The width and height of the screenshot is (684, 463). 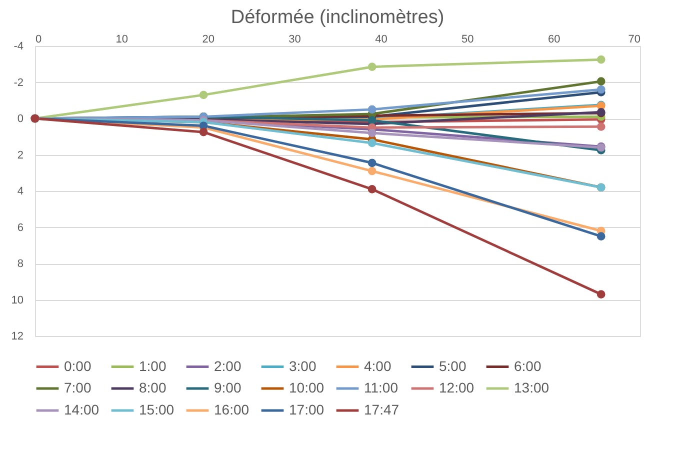 What do you see at coordinates (122, 40) in the screenshot?
I see `x-tick-label: 10` at bounding box center [122, 40].